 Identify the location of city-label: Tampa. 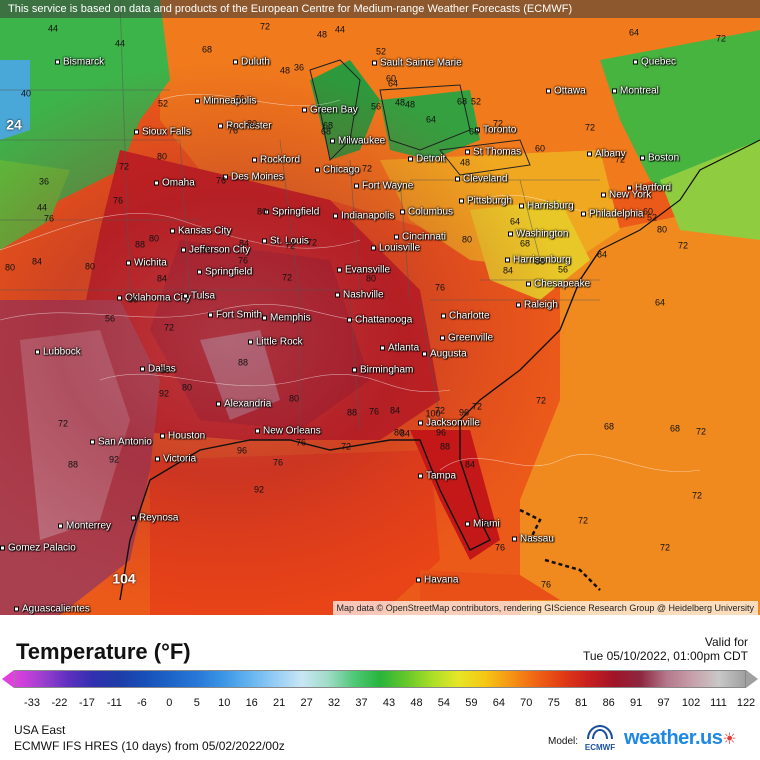
(437, 476).